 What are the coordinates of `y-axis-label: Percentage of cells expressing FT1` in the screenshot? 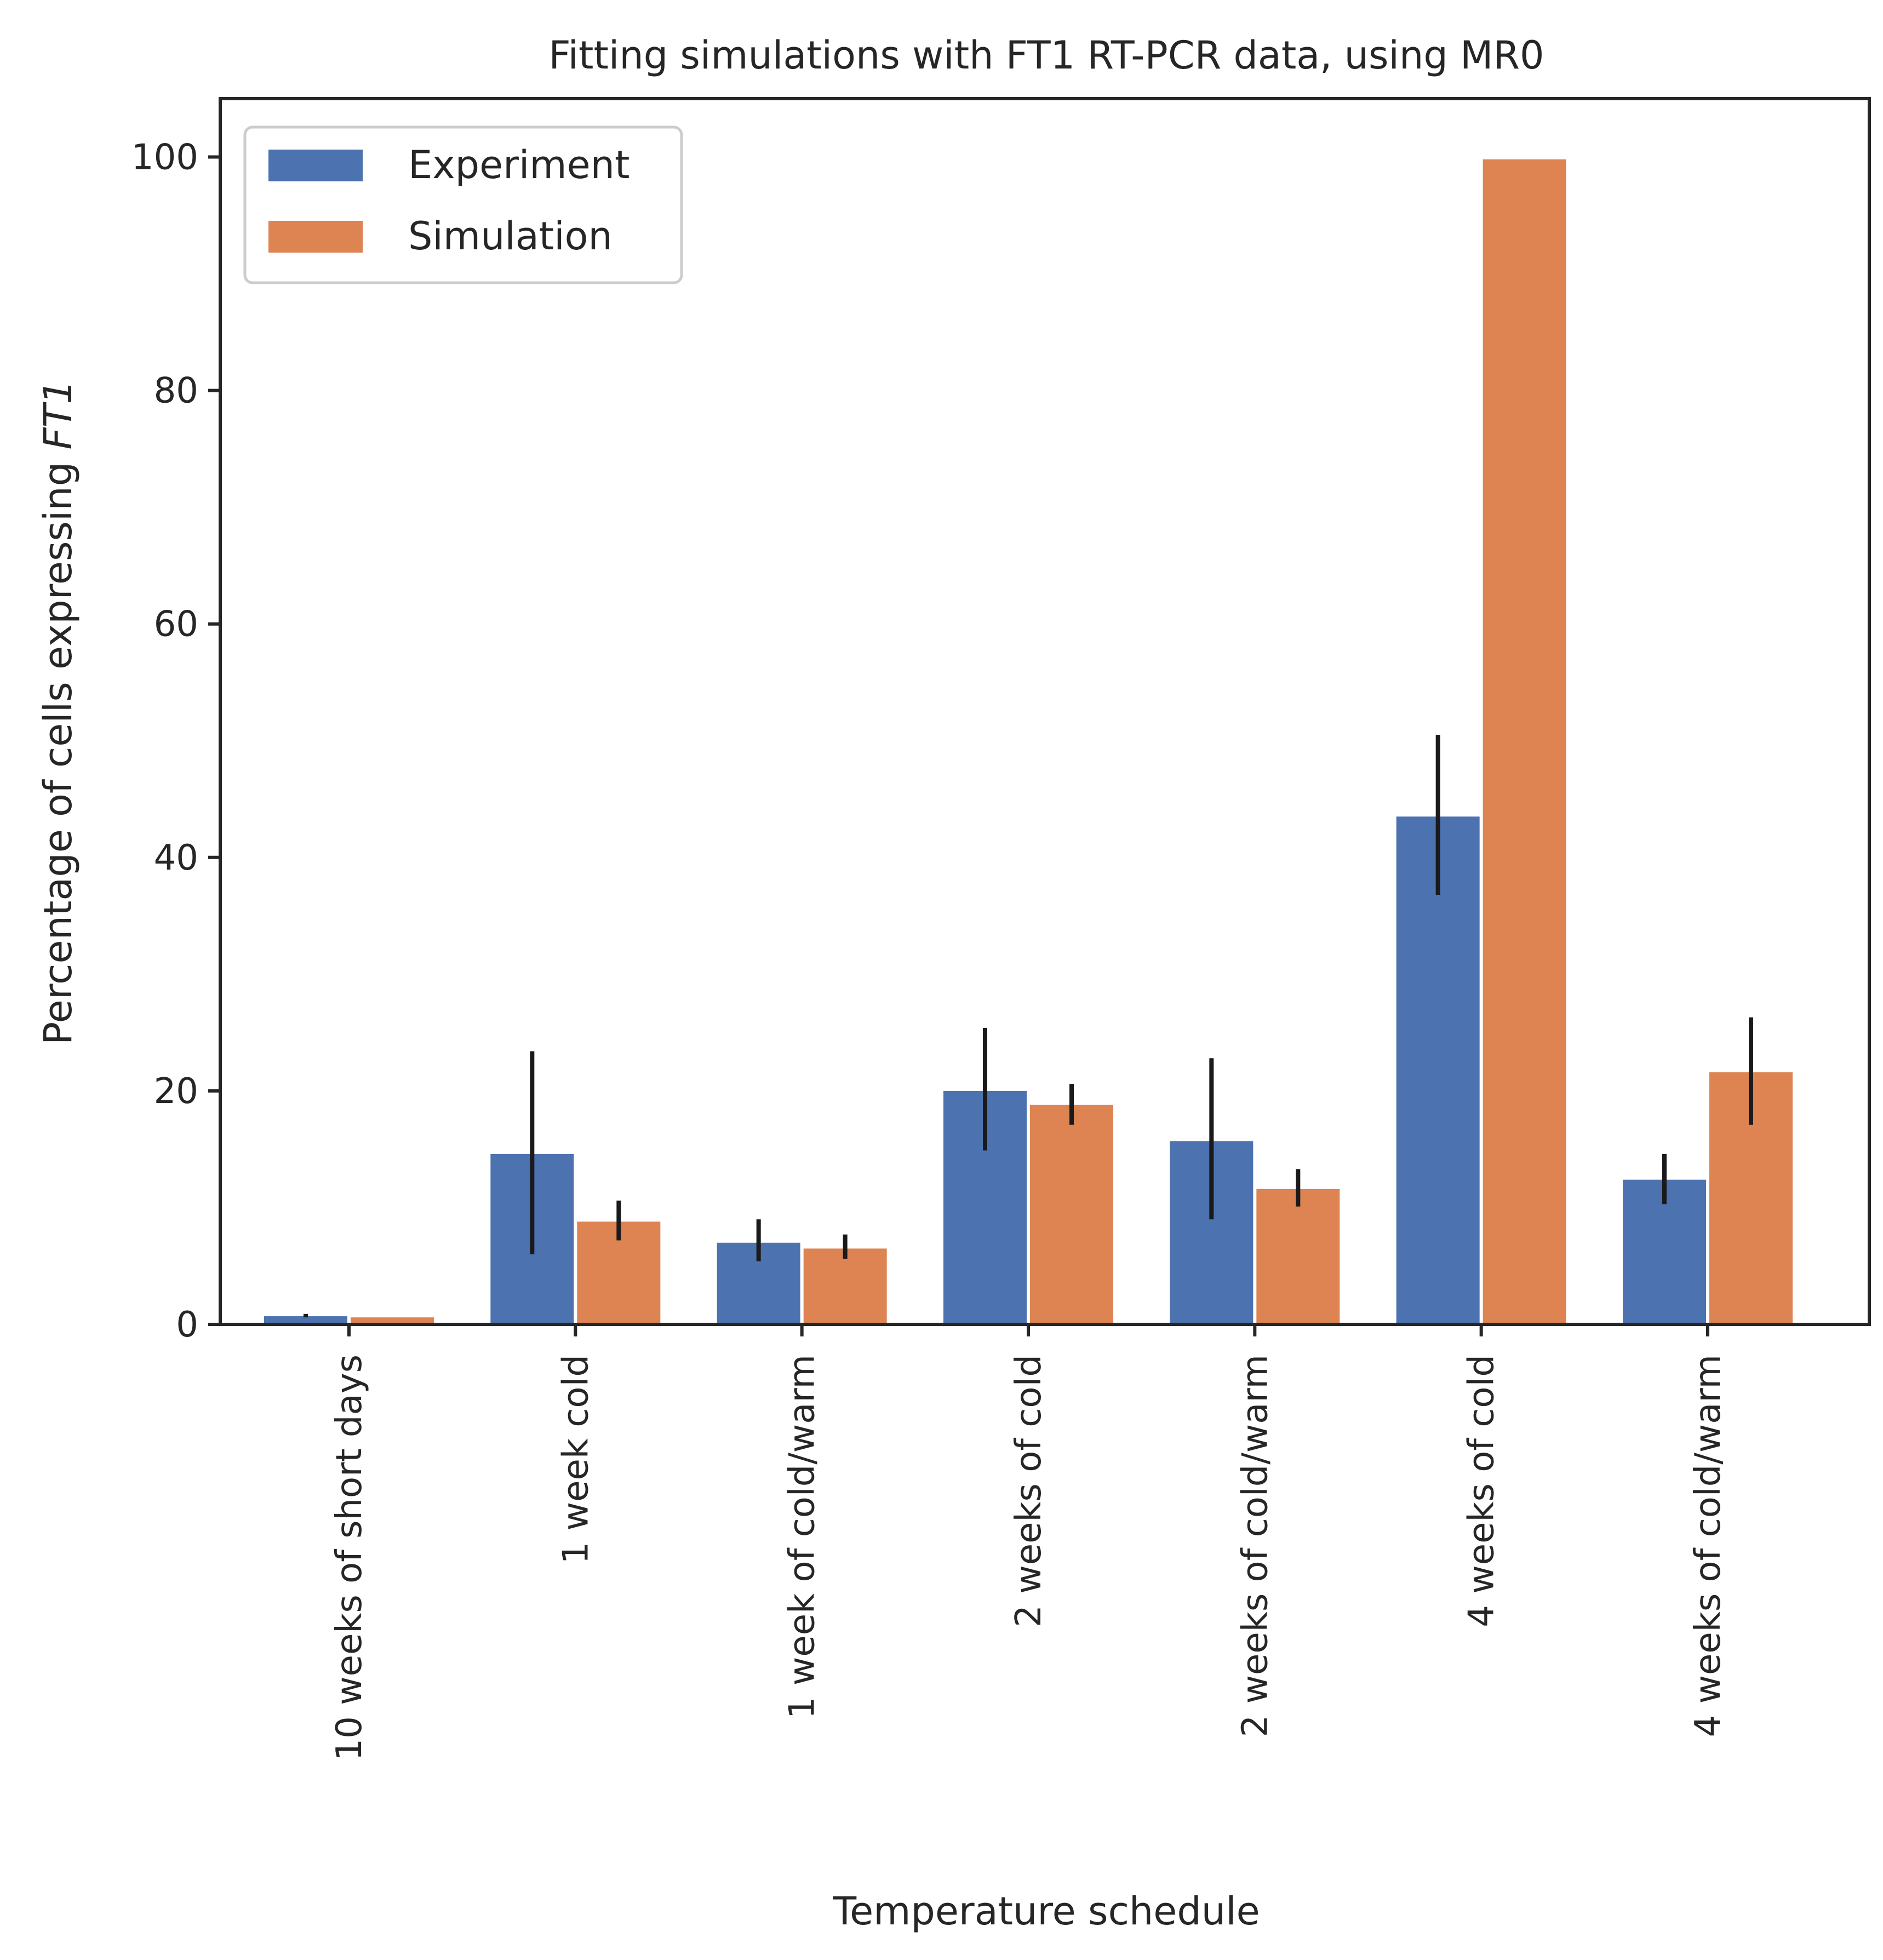 It's located at (58, 712).